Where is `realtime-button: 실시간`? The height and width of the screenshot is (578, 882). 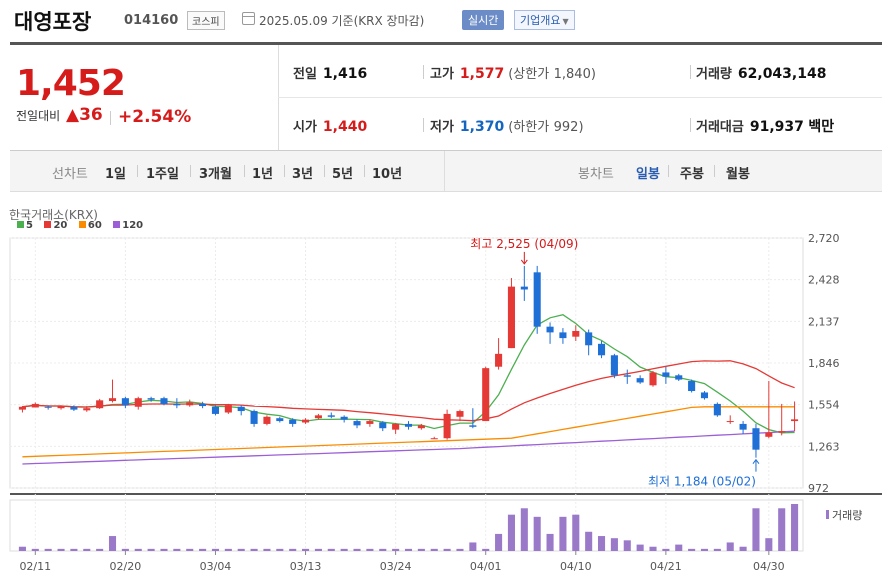
realtime-button: 실시간 is located at coordinates (483, 20).